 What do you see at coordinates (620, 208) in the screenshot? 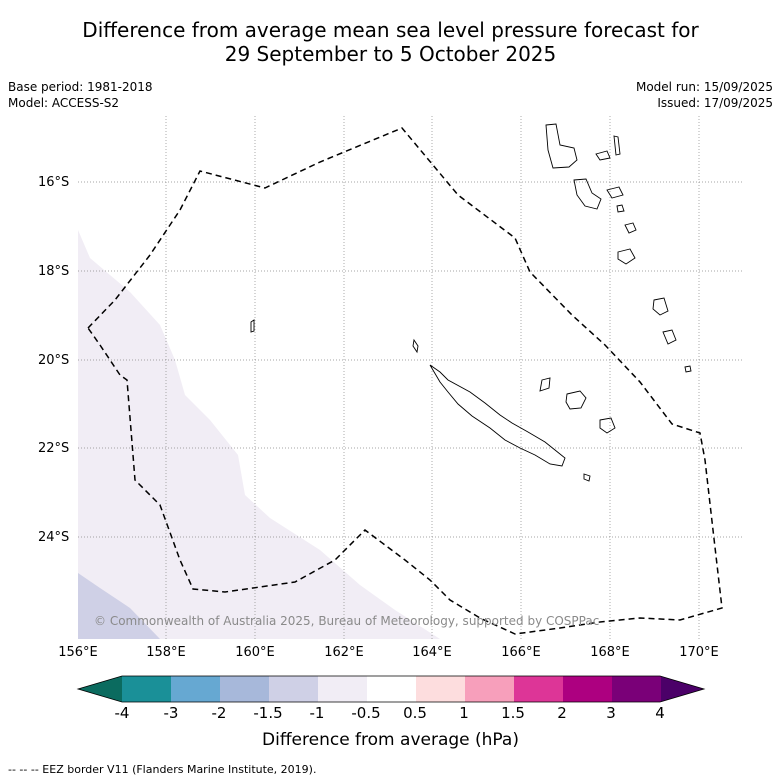
I see `epi` at bounding box center [620, 208].